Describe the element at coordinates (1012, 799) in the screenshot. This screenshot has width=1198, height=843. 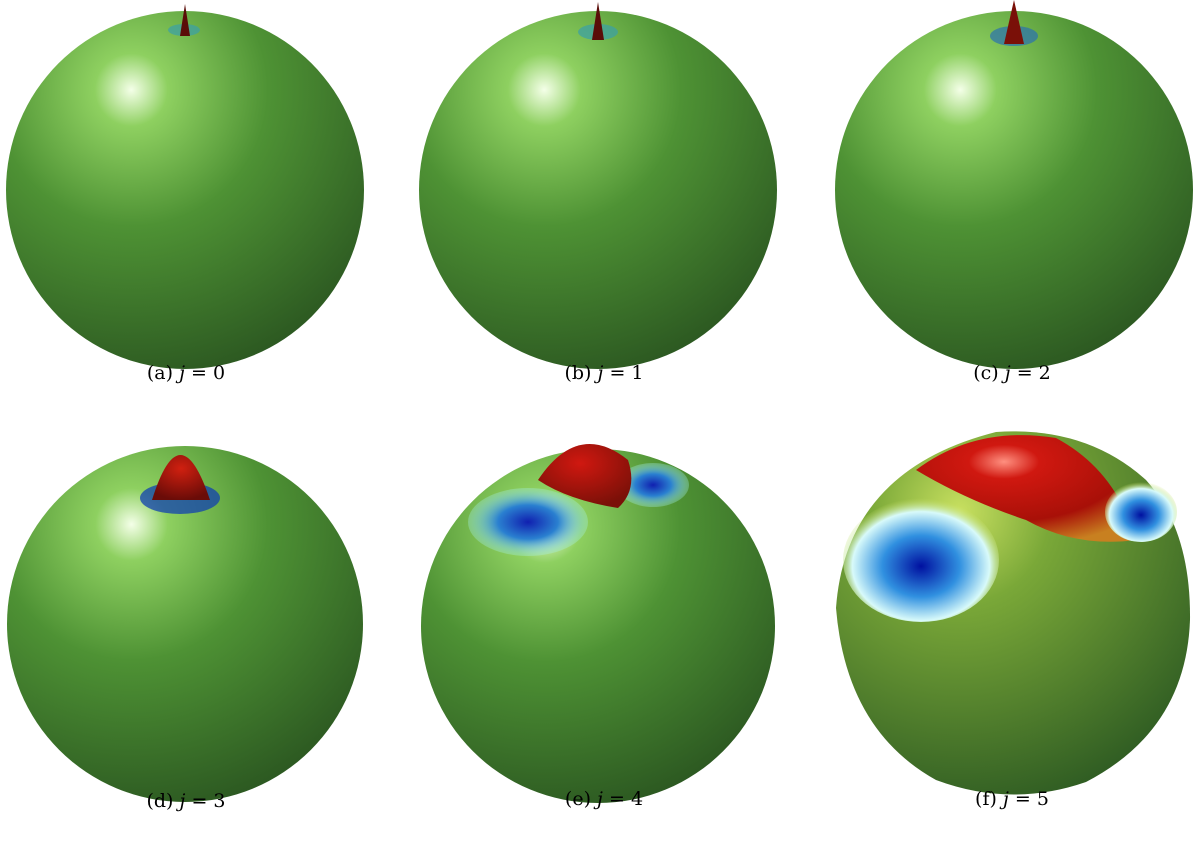
I see `caption-f: (f) j = 5` at that location.